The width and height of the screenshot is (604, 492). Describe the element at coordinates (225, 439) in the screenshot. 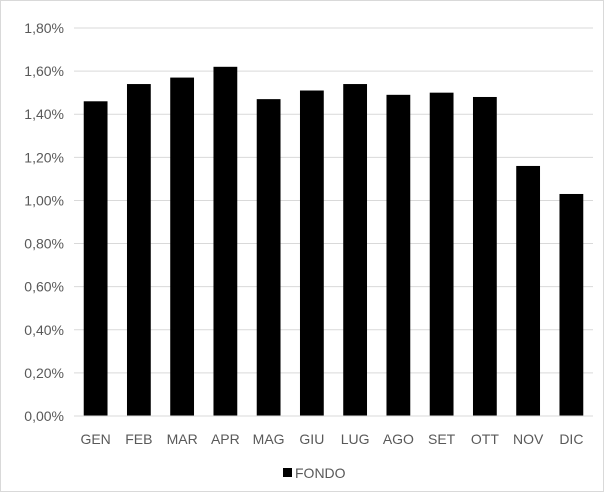

I see `x-tick-label-apr: APR` at that location.